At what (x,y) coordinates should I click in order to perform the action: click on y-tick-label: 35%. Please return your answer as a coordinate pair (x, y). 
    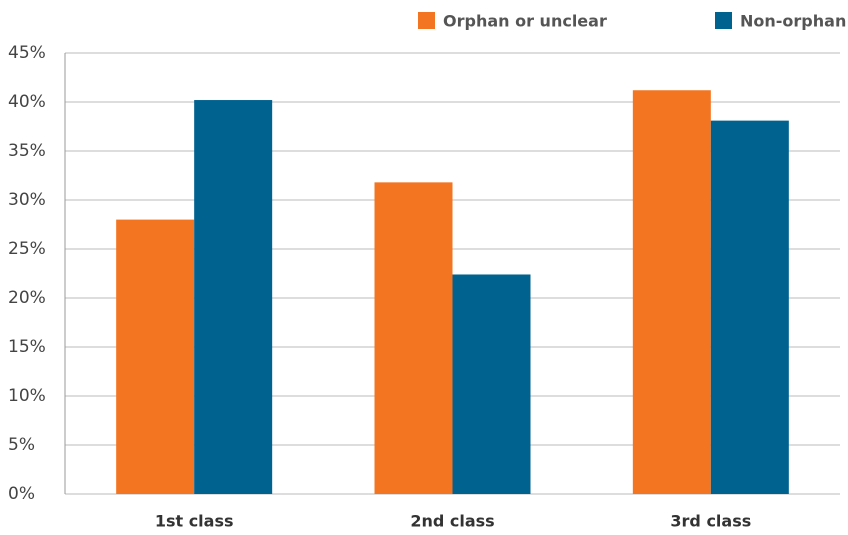
    Looking at the image, I should click on (27, 151).